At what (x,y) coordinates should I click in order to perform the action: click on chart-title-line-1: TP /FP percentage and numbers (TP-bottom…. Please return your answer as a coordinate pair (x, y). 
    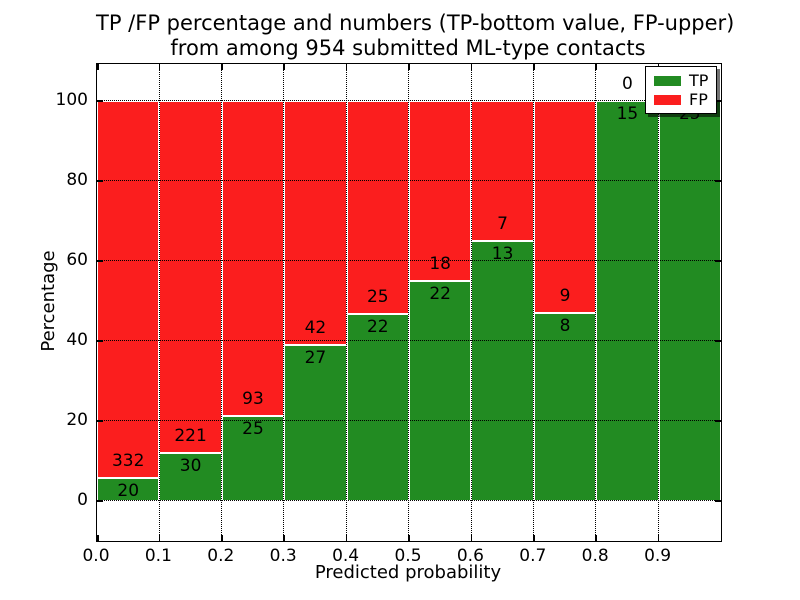
    Looking at the image, I should click on (415, 23).